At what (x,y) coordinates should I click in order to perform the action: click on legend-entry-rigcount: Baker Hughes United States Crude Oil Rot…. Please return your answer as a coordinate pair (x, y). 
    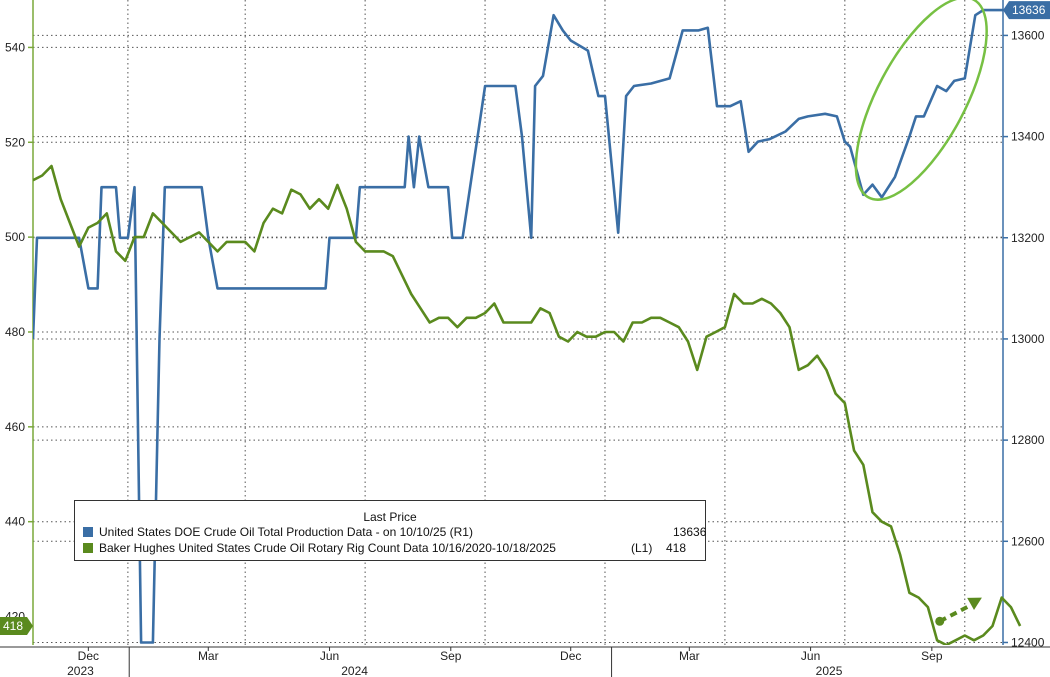
    Looking at the image, I should click on (394, 548).